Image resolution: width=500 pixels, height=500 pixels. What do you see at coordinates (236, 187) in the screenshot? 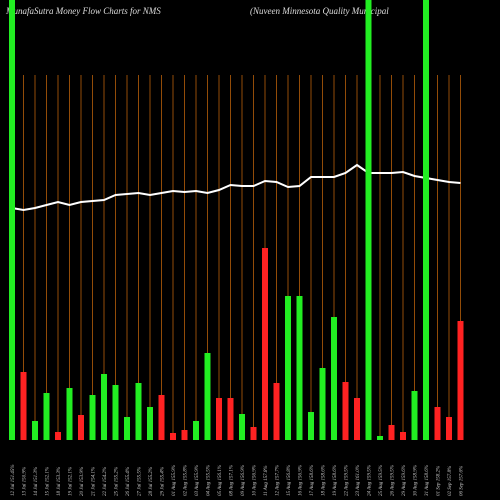
I see `line` at bounding box center [236, 187].